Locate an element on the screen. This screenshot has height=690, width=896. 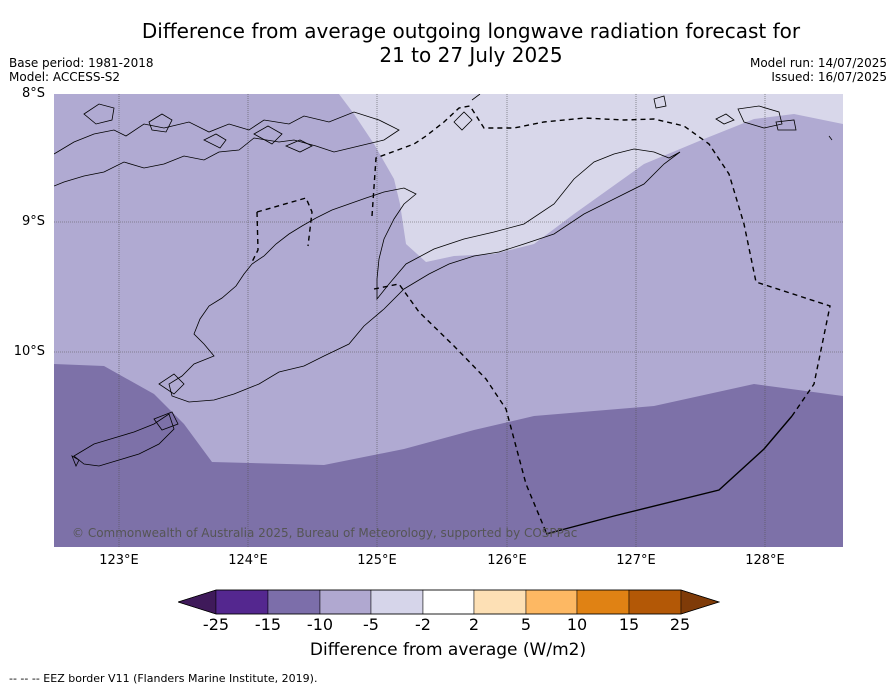
cb-tick-2: -10 is located at coordinates (320, 624).